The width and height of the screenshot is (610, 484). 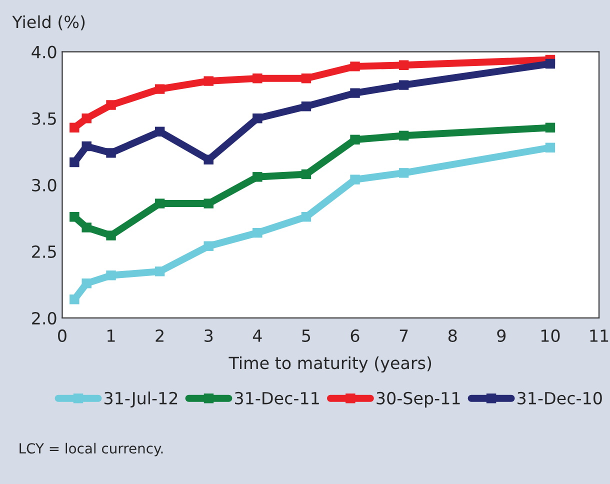 What do you see at coordinates (44, 251) in the screenshot?
I see `y-tick-label: 2.5` at bounding box center [44, 251].